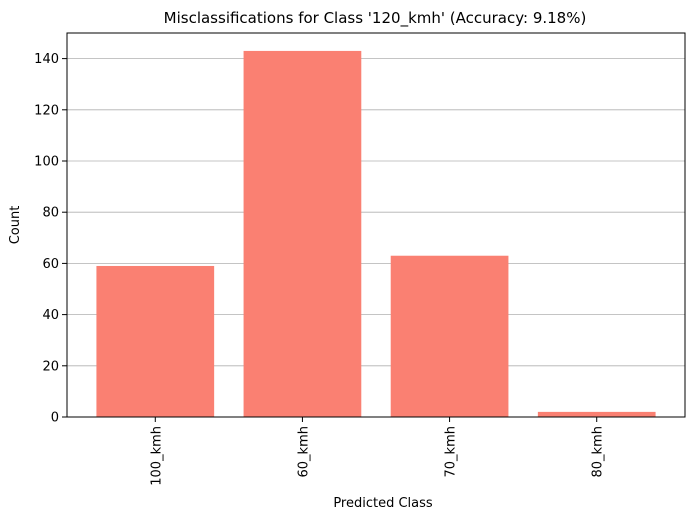 This screenshot has height=520, width=695. What do you see at coordinates (156, 456) in the screenshot?
I see `x-tick-label: 100_kmh` at bounding box center [156, 456].